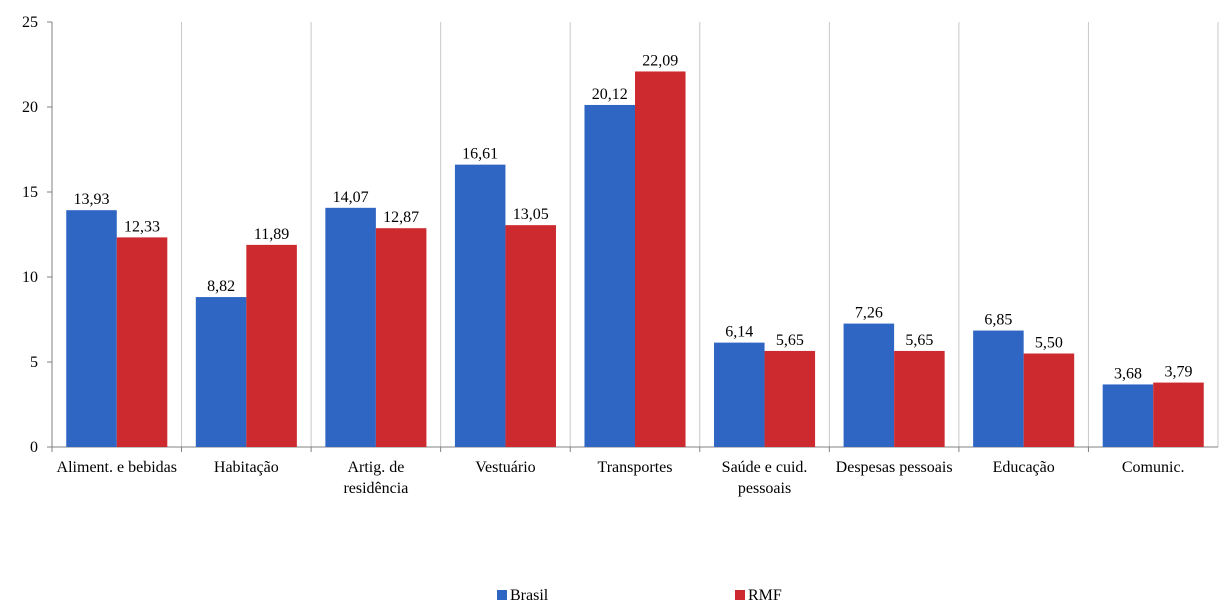 This screenshot has height=605, width=1225. What do you see at coordinates (351, 197) in the screenshot?
I see `value-label: 14,07` at bounding box center [351, 197].